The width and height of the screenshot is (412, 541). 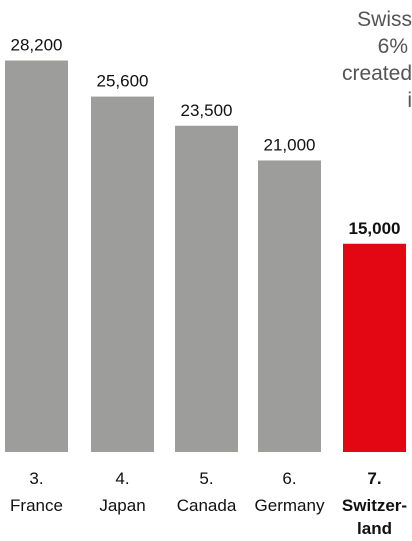 I want to click on rank-label: 3., so click(x=36, y=478).